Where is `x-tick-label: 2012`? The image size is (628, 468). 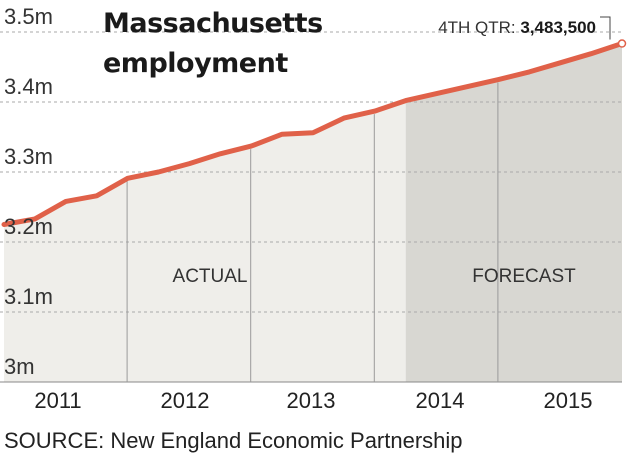 x-tick-label: 2012 is located at coordinates (185, 400).